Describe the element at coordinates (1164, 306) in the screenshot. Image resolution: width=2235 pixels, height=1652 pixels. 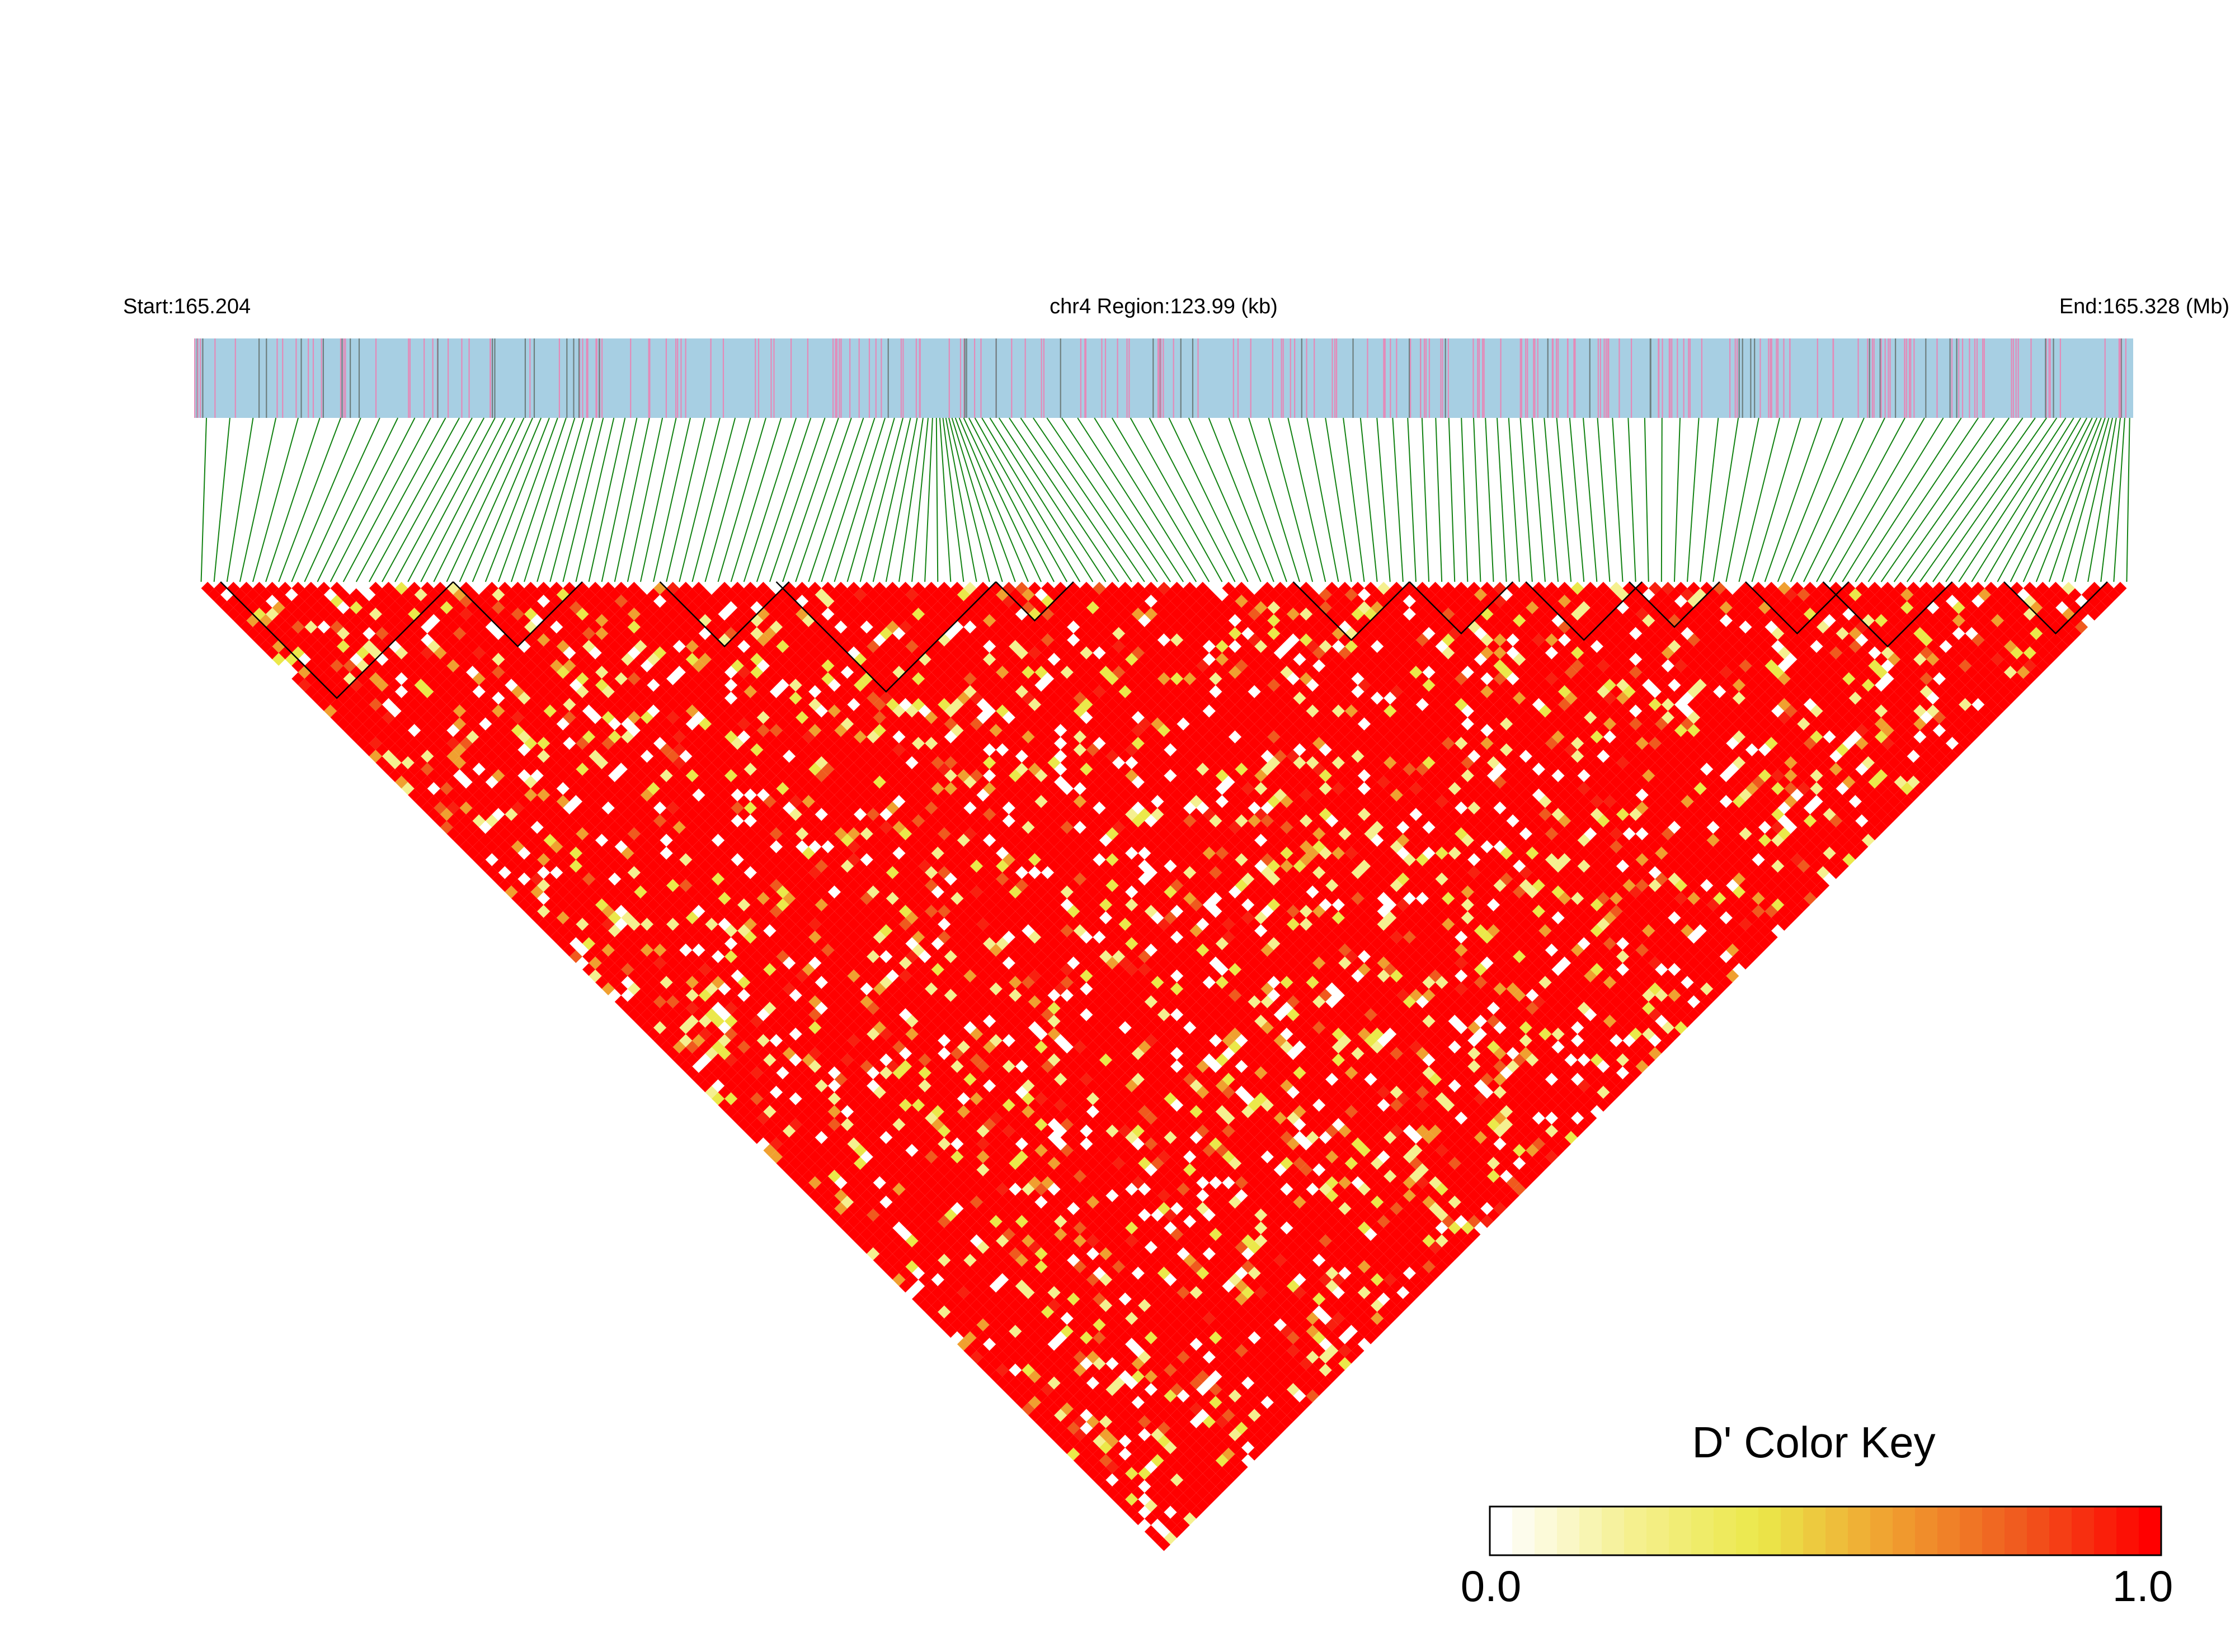
I see `region-title-label: chr4 Region:123.99 (kb)` at that location.